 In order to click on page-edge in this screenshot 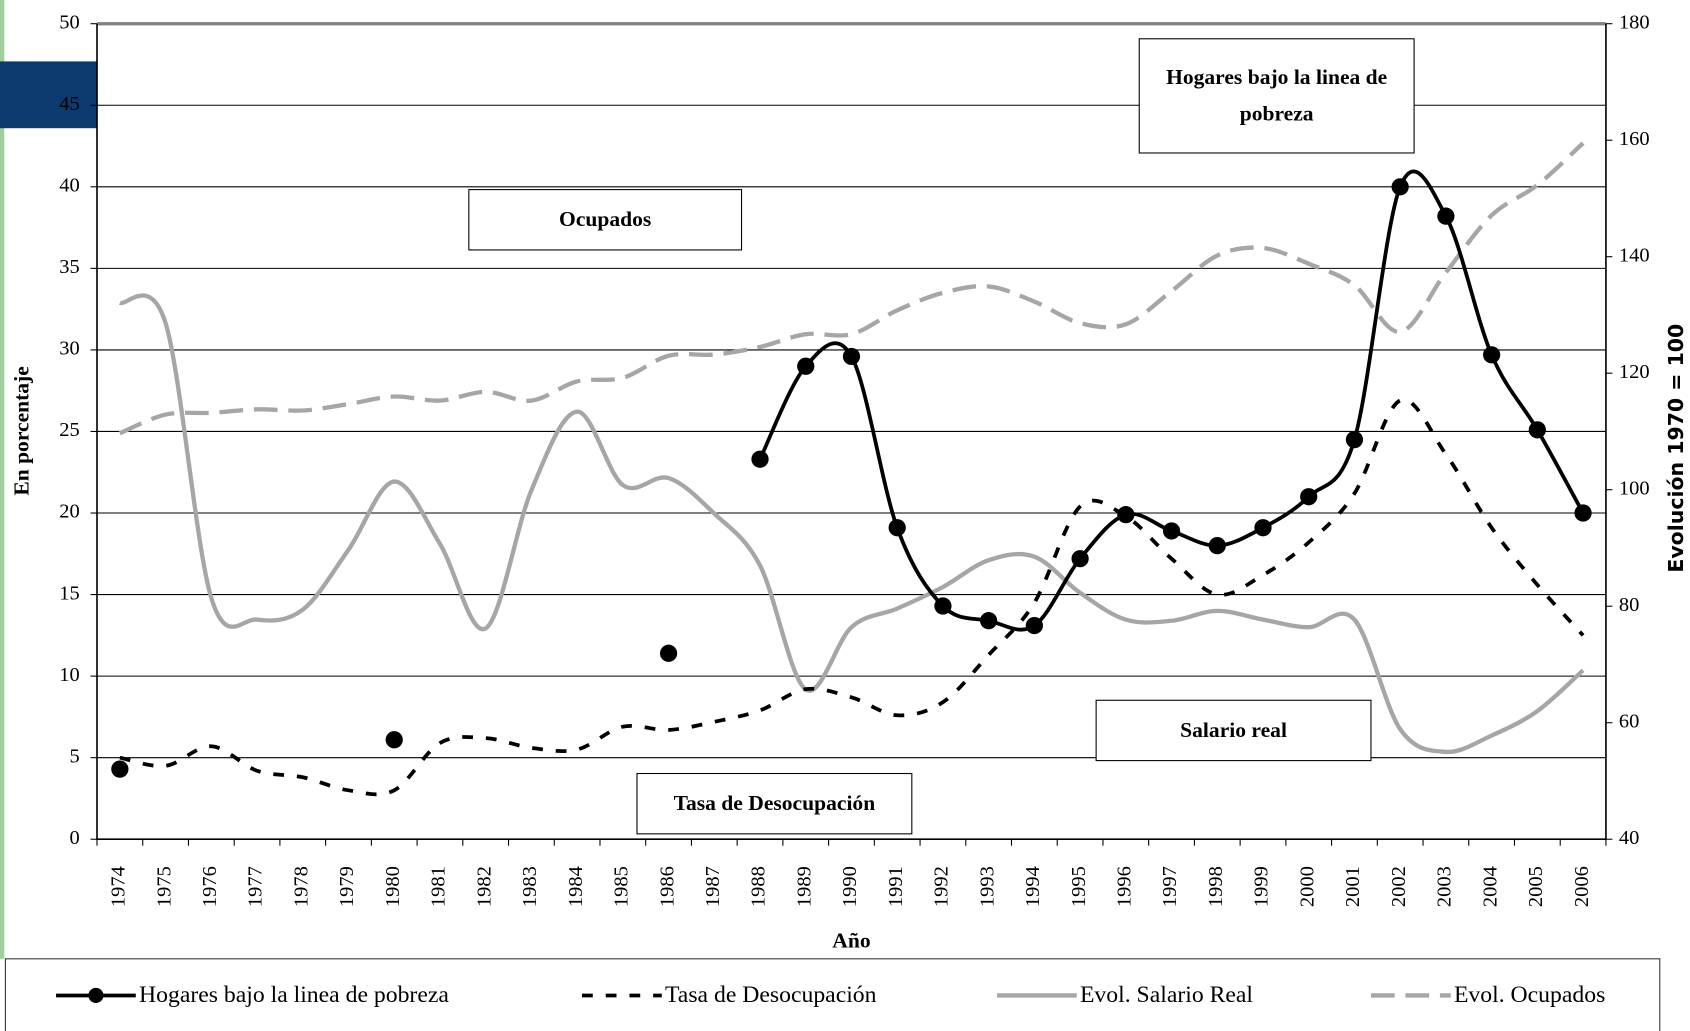, I will do `click(2, 479)`.